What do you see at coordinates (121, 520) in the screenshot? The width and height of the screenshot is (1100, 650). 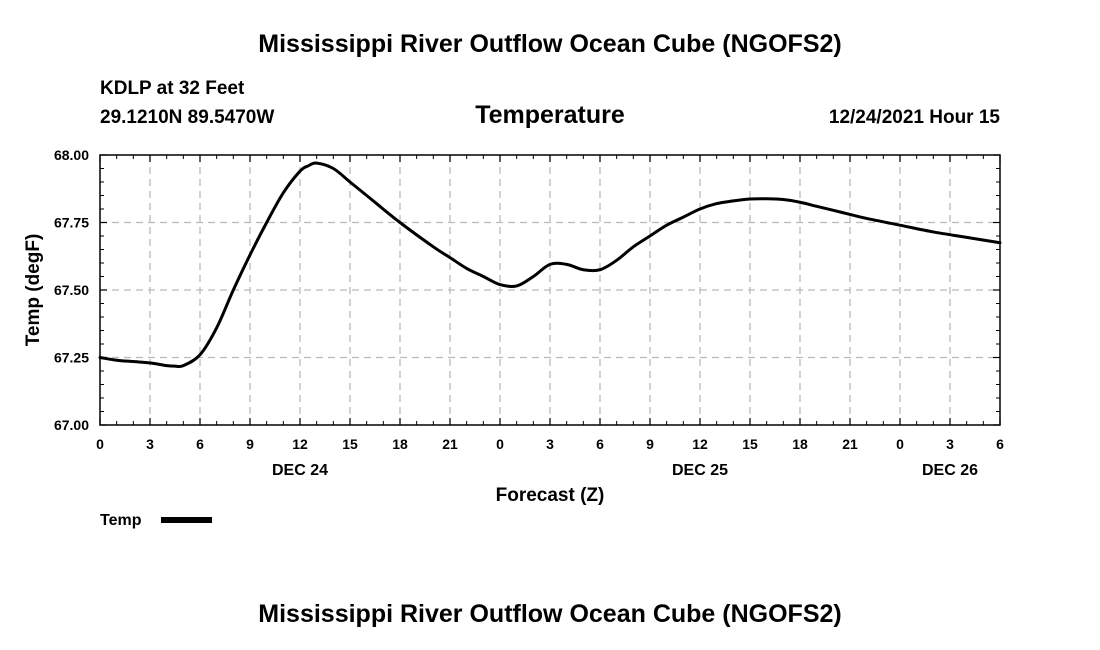 I see `legend-label: Temp` at bounding box center [121, 520].